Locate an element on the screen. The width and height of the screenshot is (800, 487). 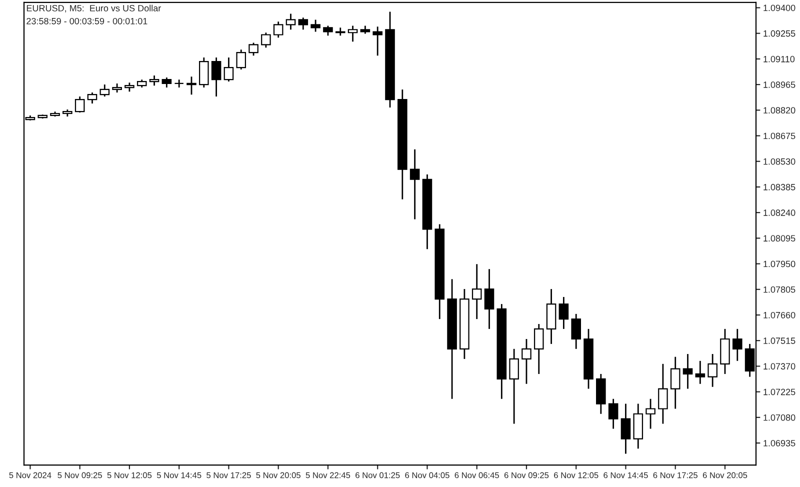
x-tick-label: 6 Nov 01:25 is located at coordinates (378, 475).